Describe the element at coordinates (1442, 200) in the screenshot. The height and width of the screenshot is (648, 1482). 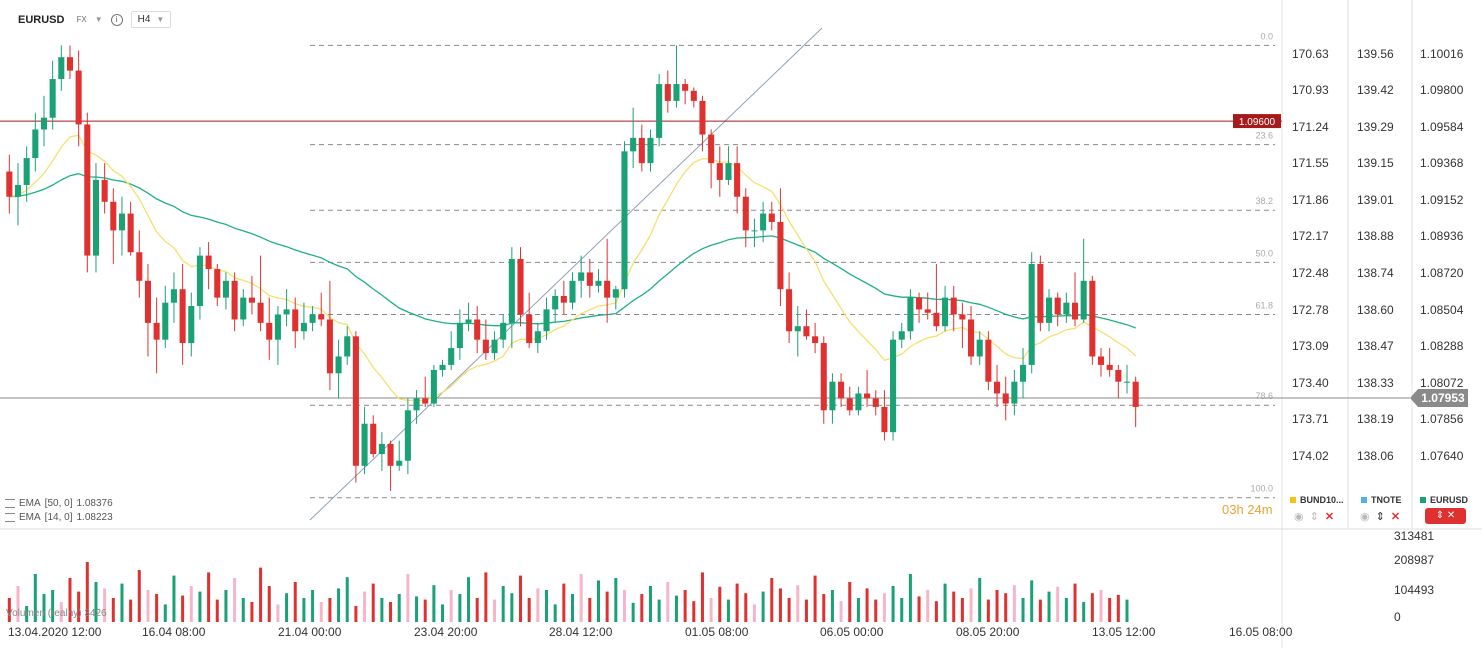
I see `axis3-tick: 1.09152` at that location.